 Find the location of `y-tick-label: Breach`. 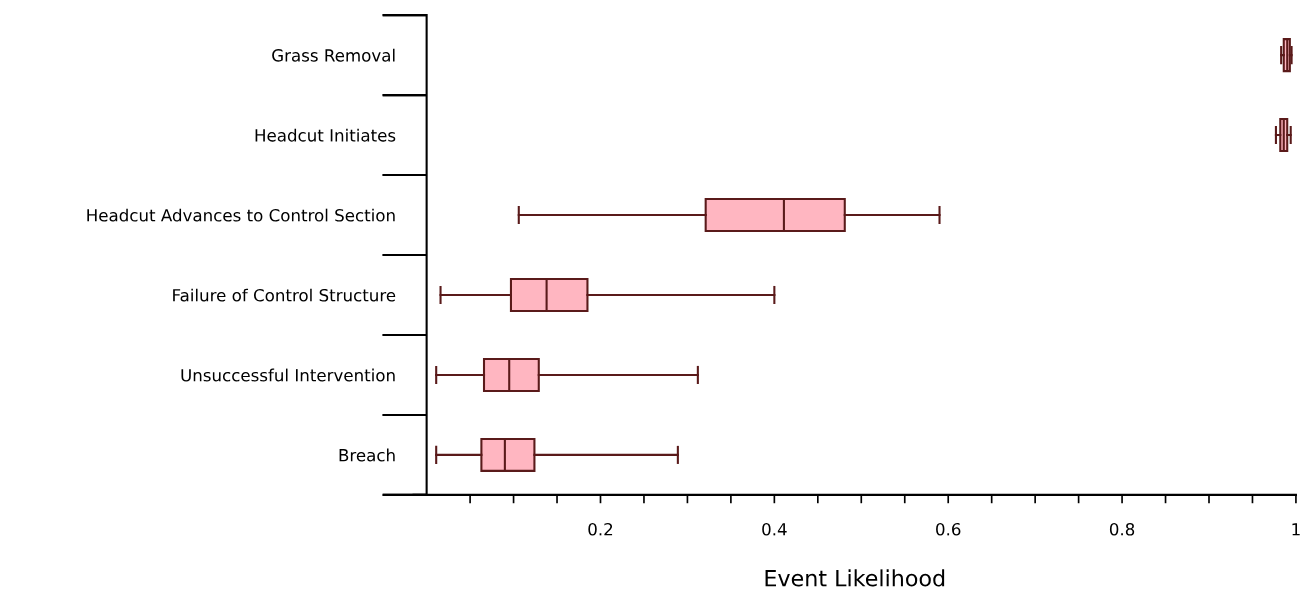

y-tick-label: Breach is located at coordinates (367, 455).